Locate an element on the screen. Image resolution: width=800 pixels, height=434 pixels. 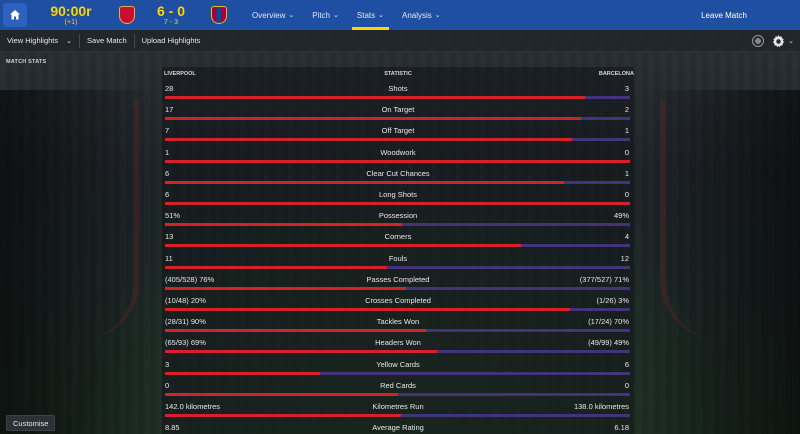
away-value: (377/527) 71% is located at coordinates (604, 279).